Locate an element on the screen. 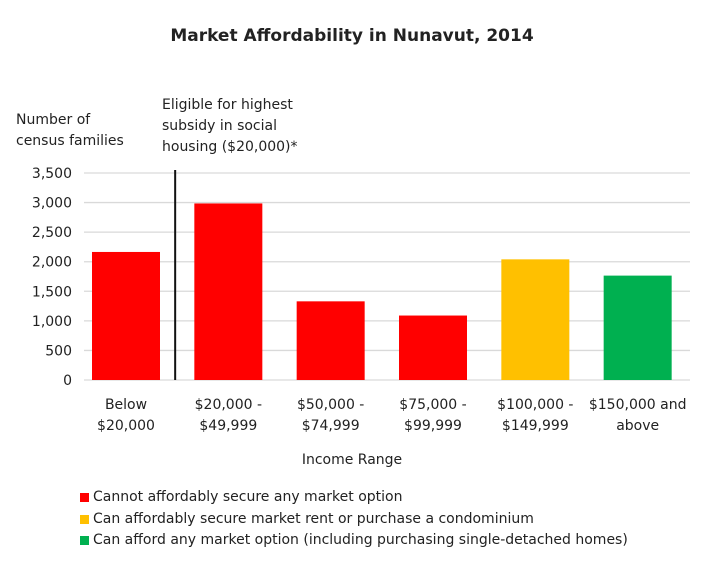 This screenshot has height=561, width=704. annotation-line: Eligible for highest is located at coordinates (227, 105).